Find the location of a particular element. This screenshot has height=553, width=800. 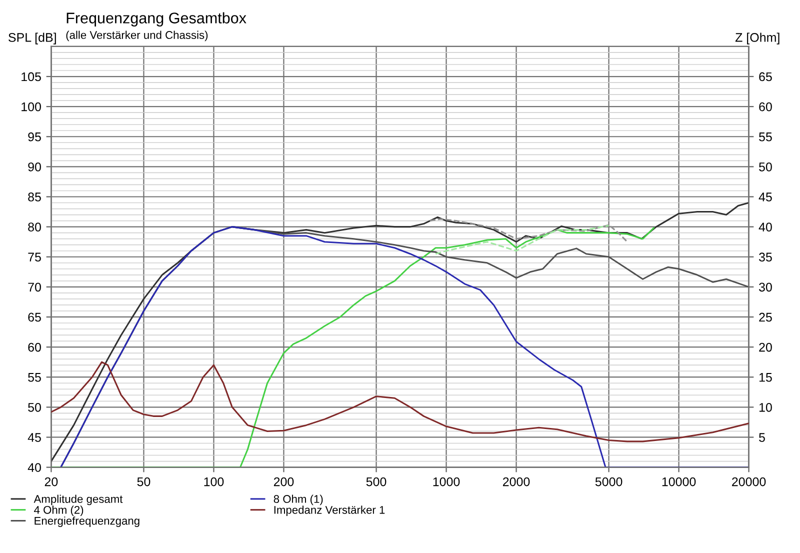

x-tick-label: 10000 is located at coordinates (679, 481).